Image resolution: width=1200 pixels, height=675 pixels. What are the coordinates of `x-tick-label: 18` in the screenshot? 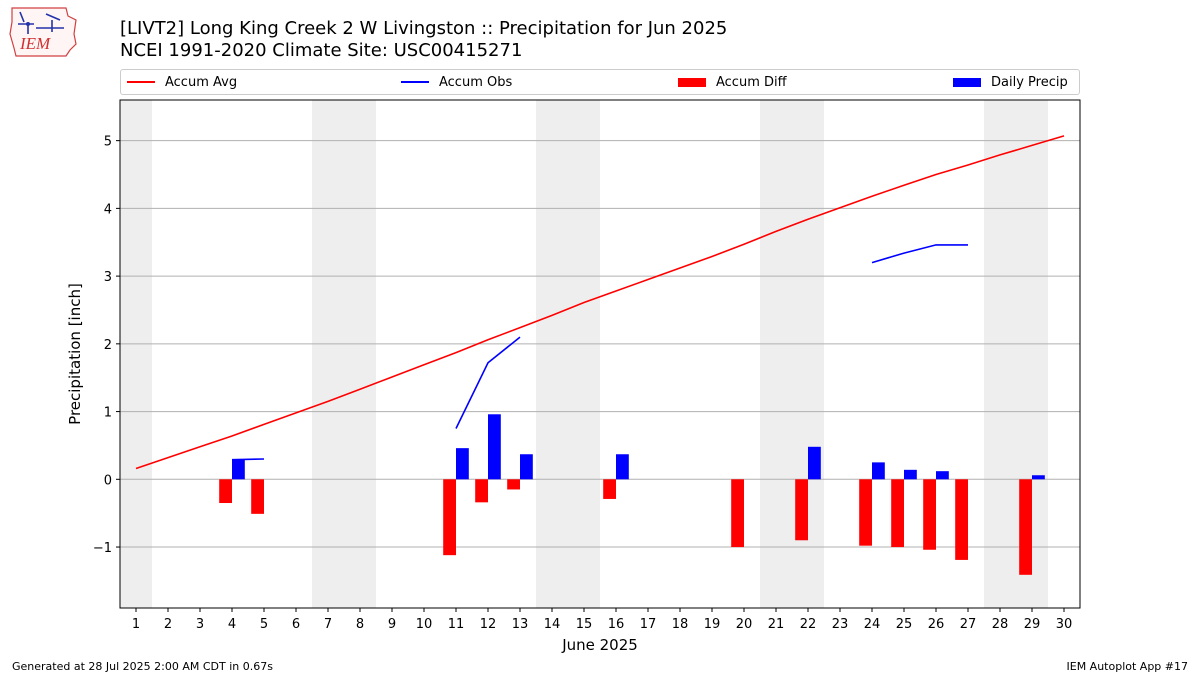 It's located at (680, 624).